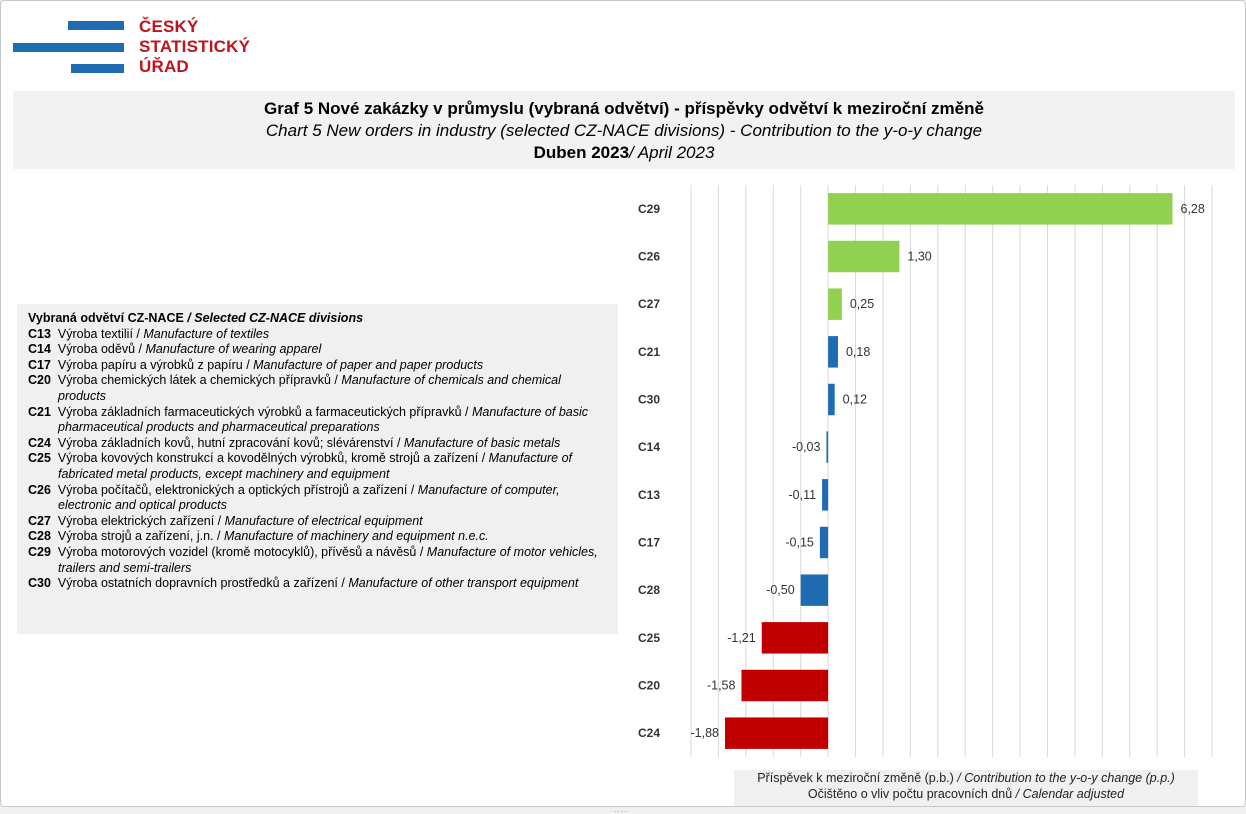 Image resolution: width=1246 pixels, height=814 pixels. Describe the element at coordinates (131, 47) in the screenshot. I see `czso-logo: ČESKÝ STATISTICKÝ ÚŘAD` at that location.